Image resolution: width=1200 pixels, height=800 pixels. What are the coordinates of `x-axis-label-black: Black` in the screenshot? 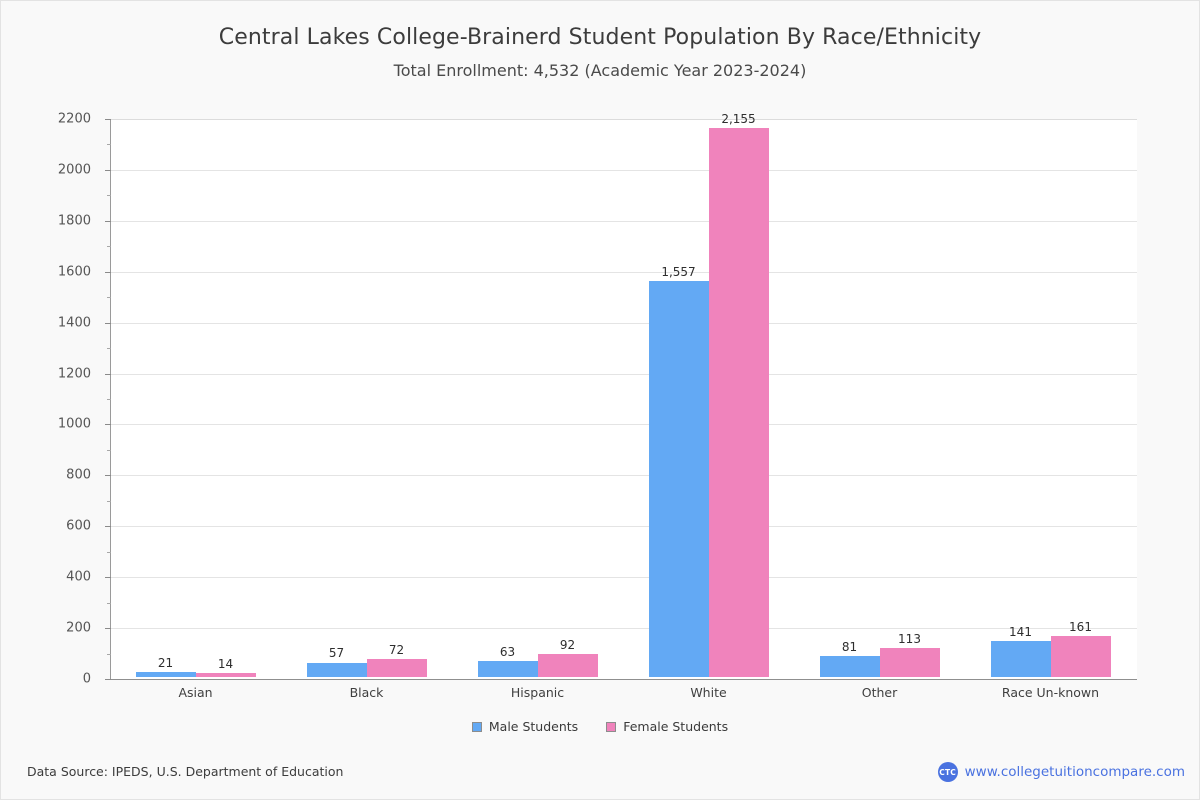 It's located at (366, 692).